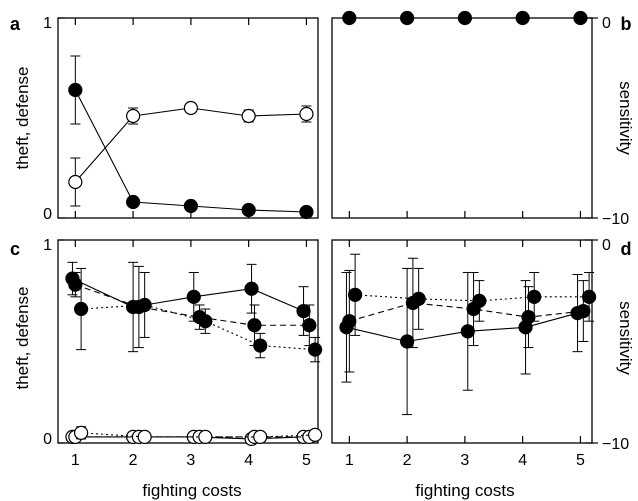 The image size is (638, 501). What do you see at coordinates (625, 118) in the screenshot?
I see `right-axis-title-top: sensitivity` at bounding box center [625, 118].